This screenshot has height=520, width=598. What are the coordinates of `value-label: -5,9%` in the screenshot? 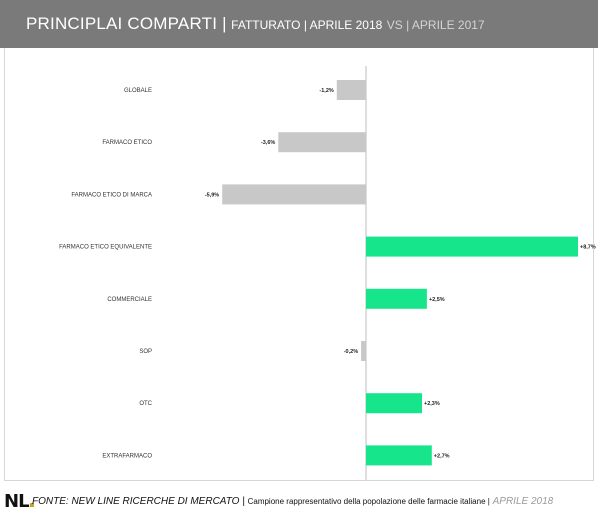 It's located at (212, 195).